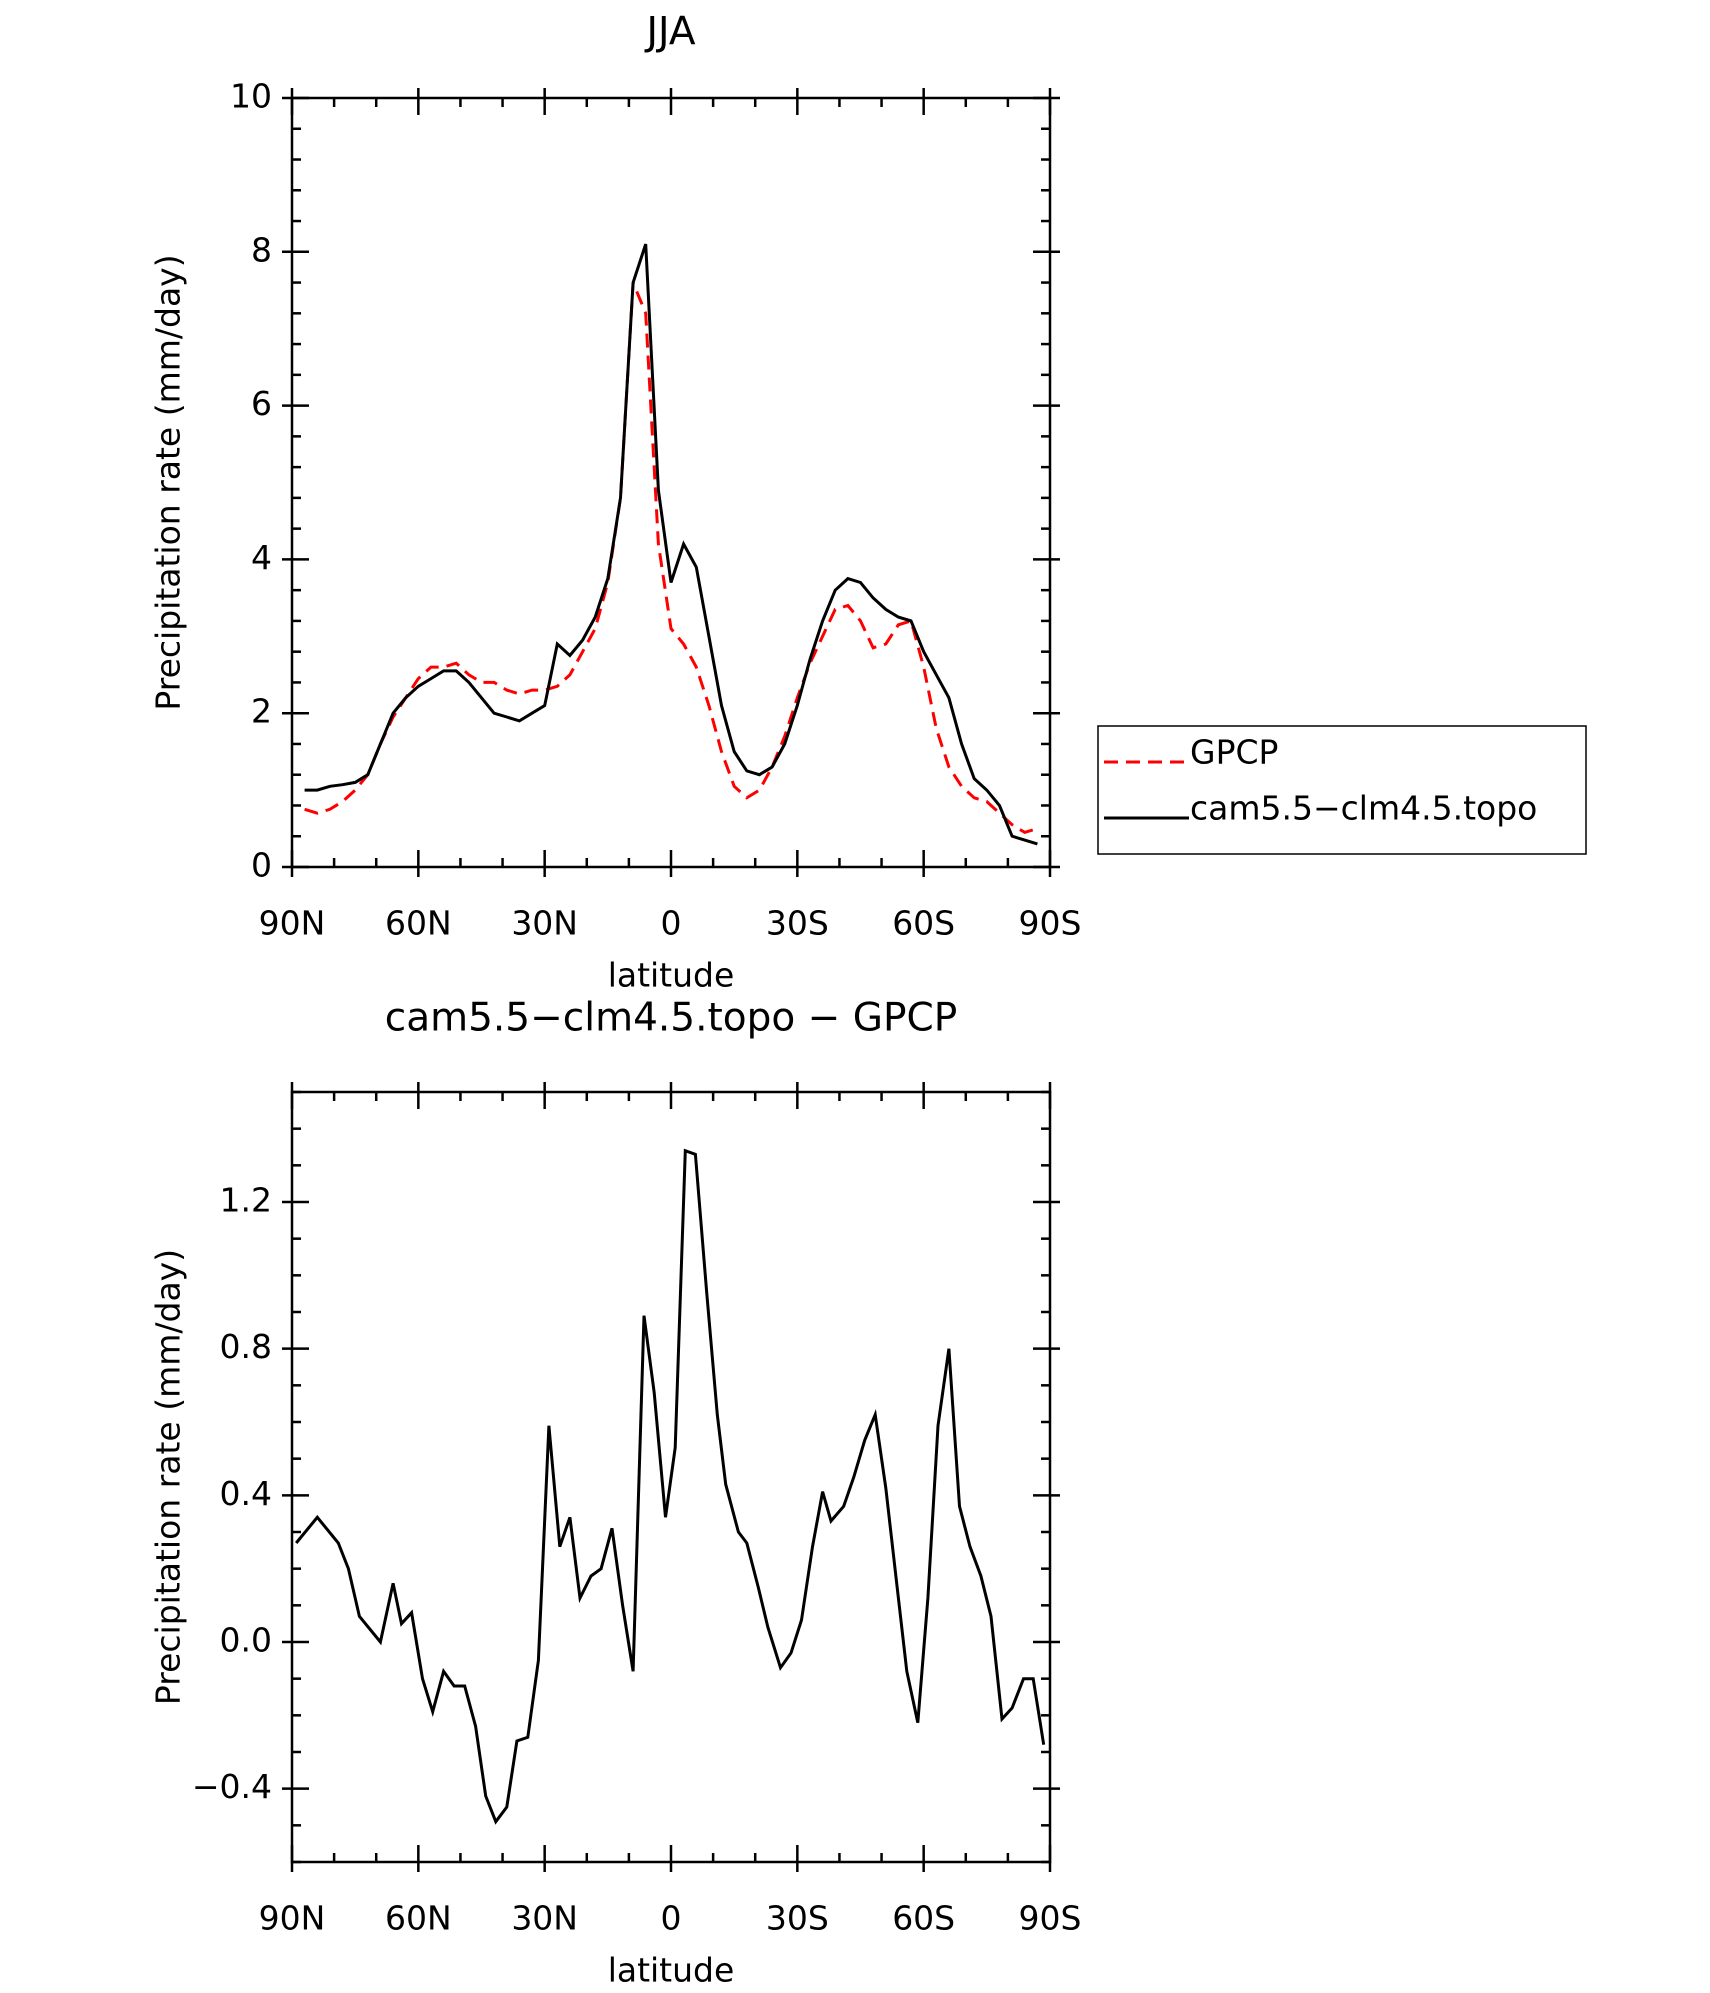 The width and height of the screenshot is (1710, 1993). I want to click on legend-label: cam5.5−clm4.5.topo, so click(1363, 808).